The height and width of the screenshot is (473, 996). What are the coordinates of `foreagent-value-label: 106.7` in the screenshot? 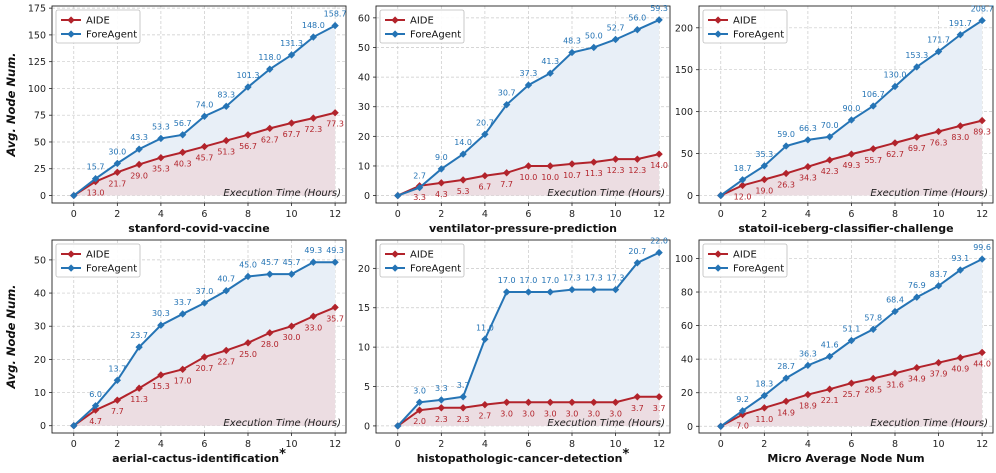 It's located at (873, 94).